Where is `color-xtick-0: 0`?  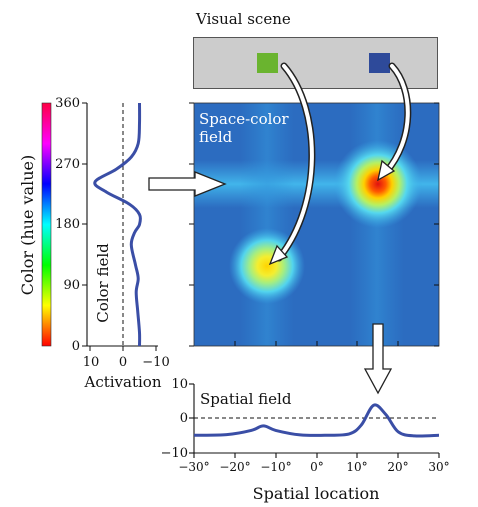
color-xtick-0: 0 is located at coordinates (123, 362).